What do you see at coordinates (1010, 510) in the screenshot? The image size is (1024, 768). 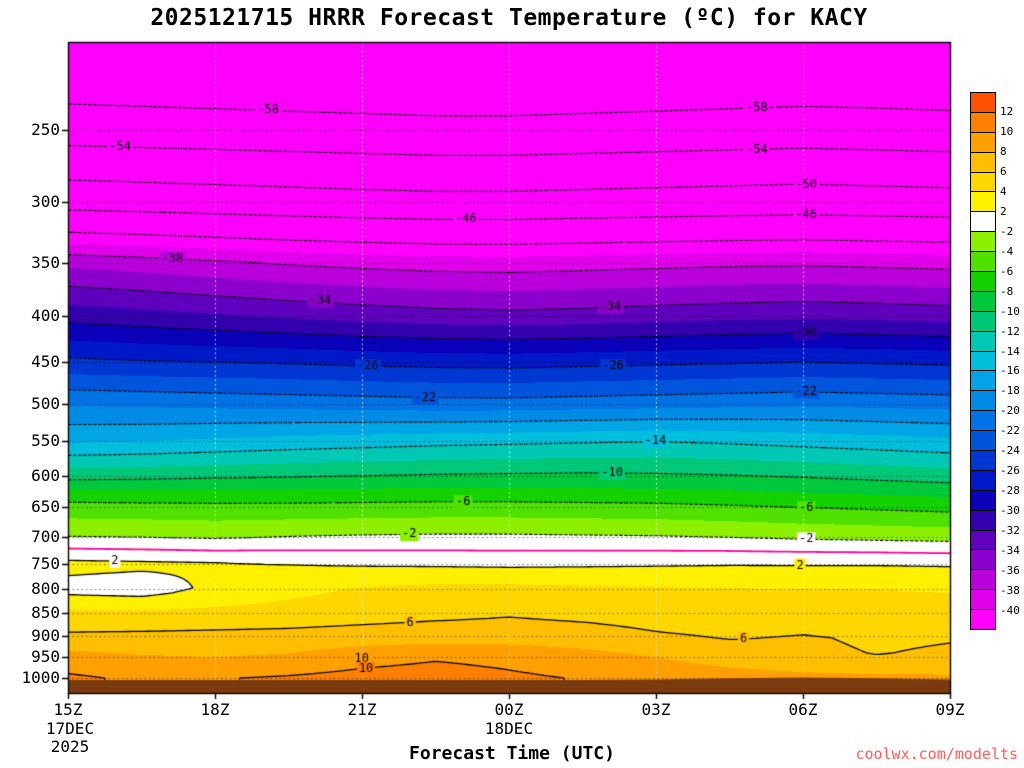 I see `colorbar-label--30: -30` at bounding box center [1010, 510].